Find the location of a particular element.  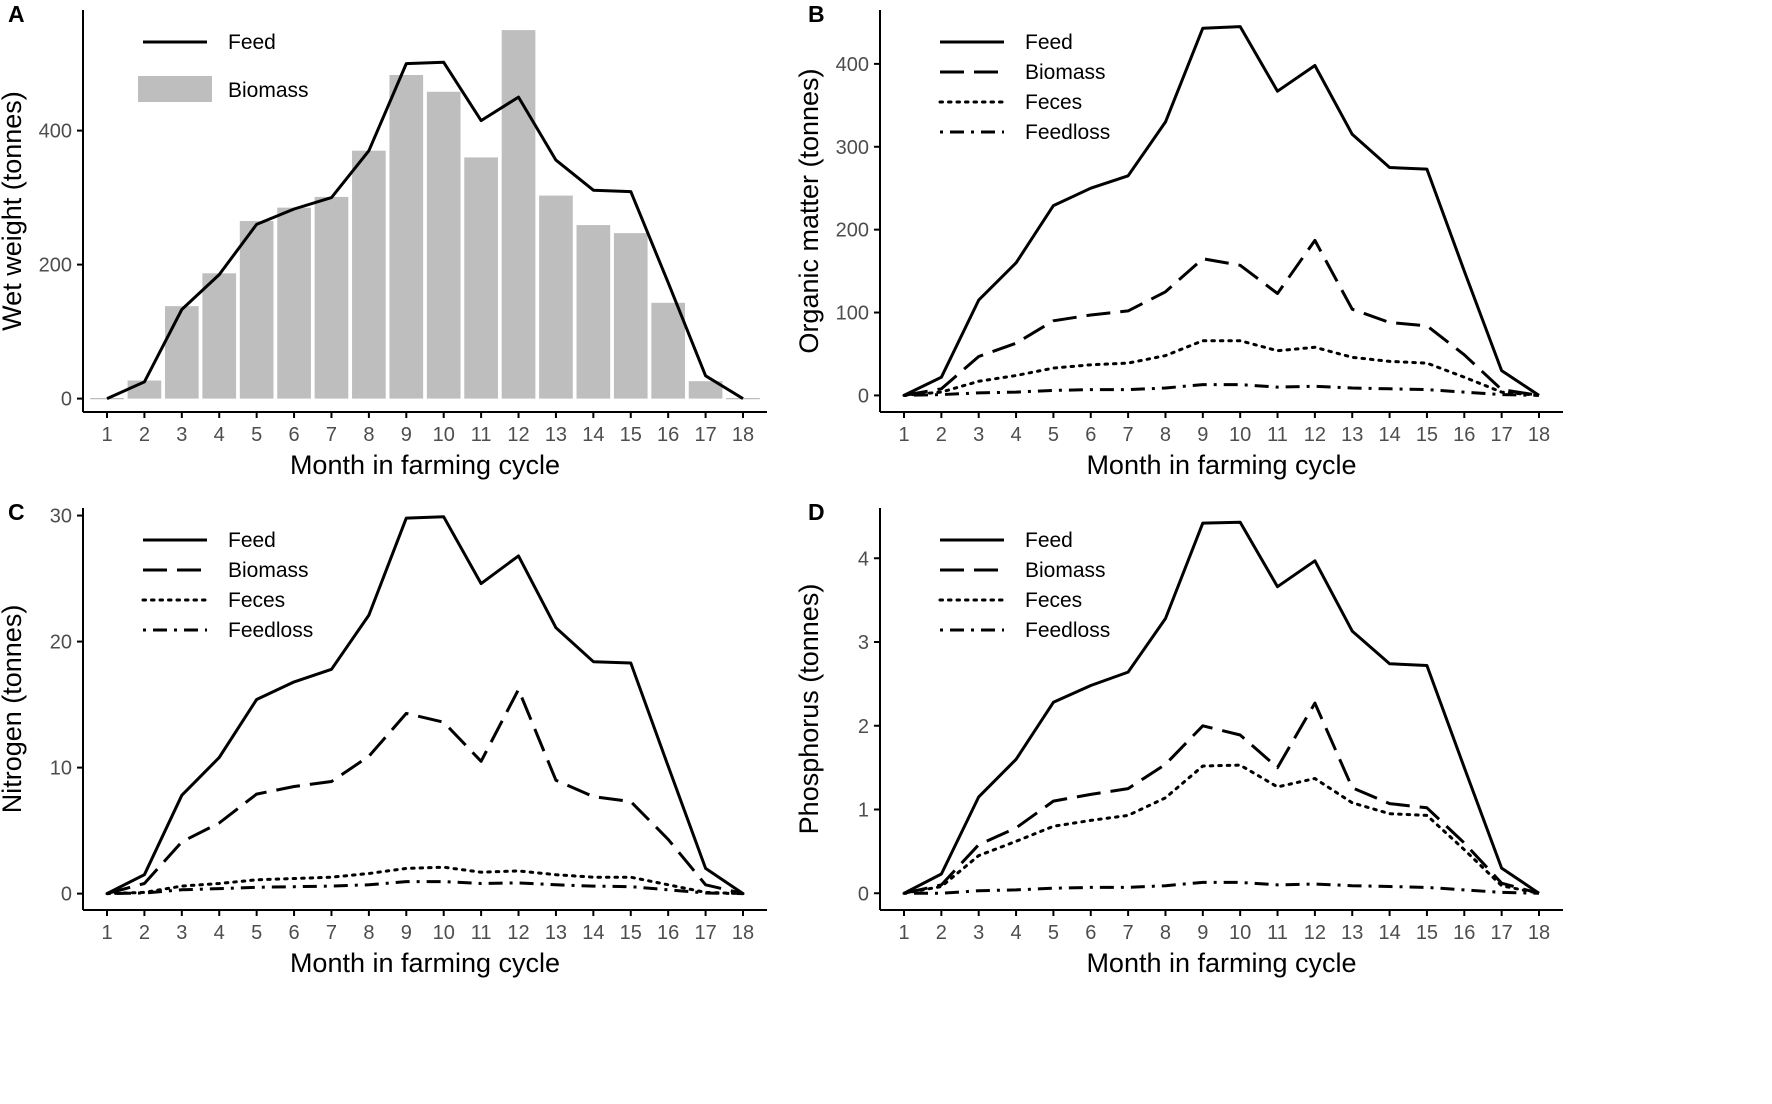

bar-biomass-m12 is located at coordinates (518, 214).